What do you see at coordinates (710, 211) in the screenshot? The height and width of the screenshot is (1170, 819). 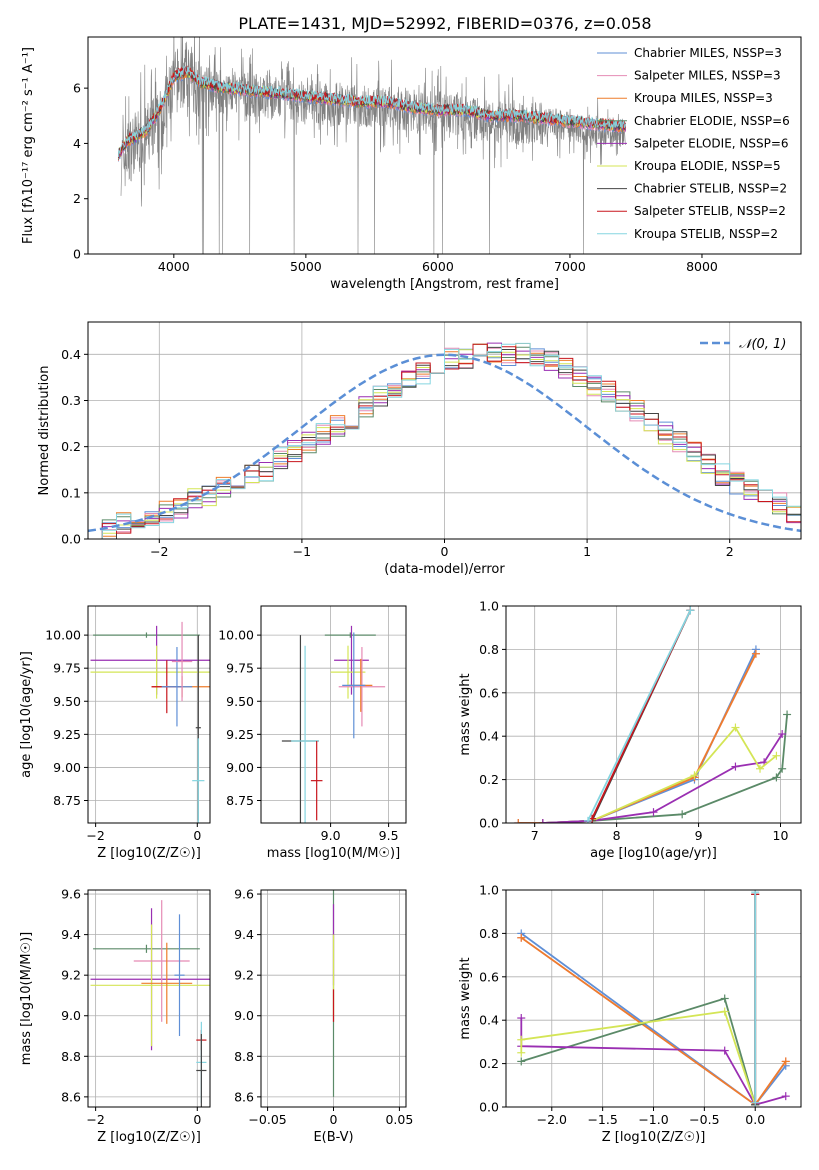 I see `legend-entry: Salpeter STELIB, NSSP=2` at bounding box center [710, 211].